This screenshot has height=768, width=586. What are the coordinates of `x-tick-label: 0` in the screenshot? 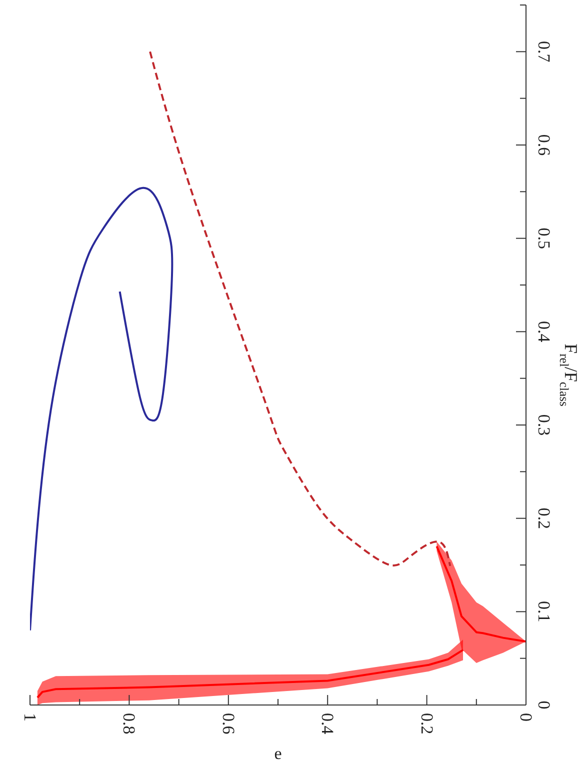 It's located at (526, 717).